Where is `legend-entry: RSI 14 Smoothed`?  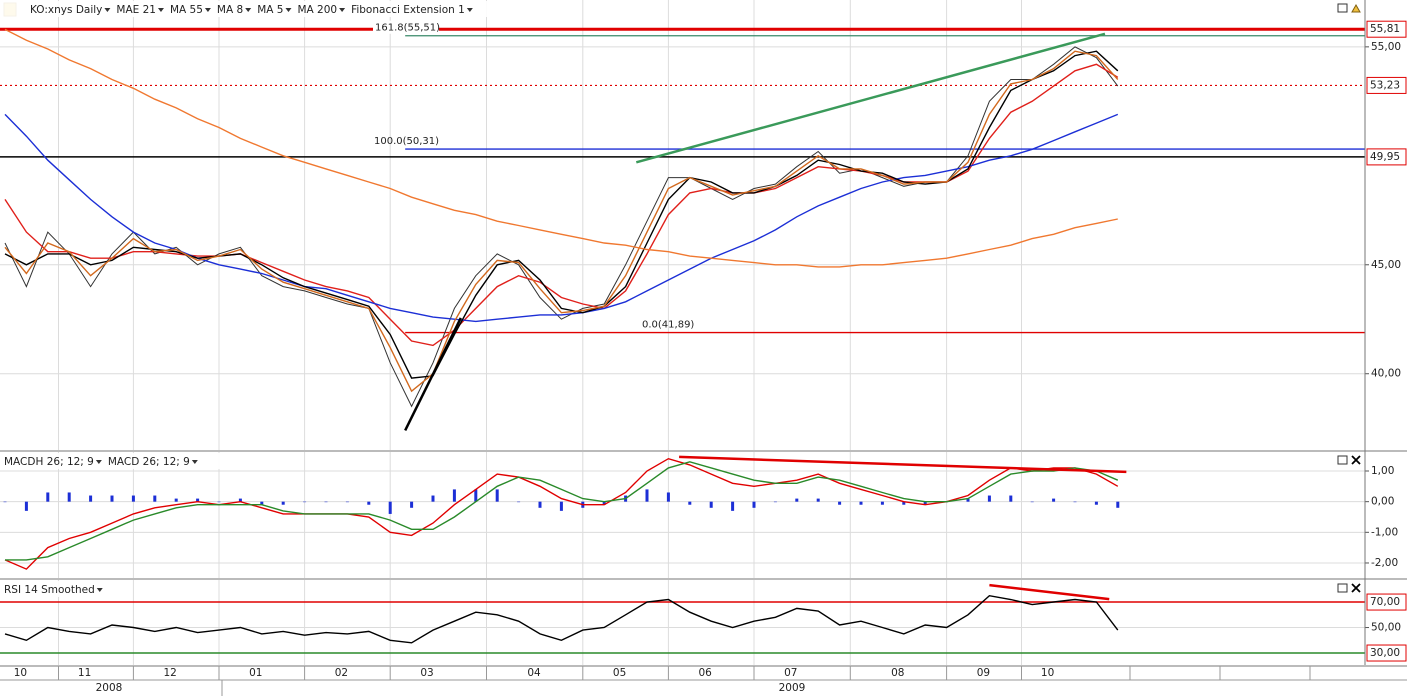 legend-entry: RSI 14 Smoothed is located at coordinates (49, 590).